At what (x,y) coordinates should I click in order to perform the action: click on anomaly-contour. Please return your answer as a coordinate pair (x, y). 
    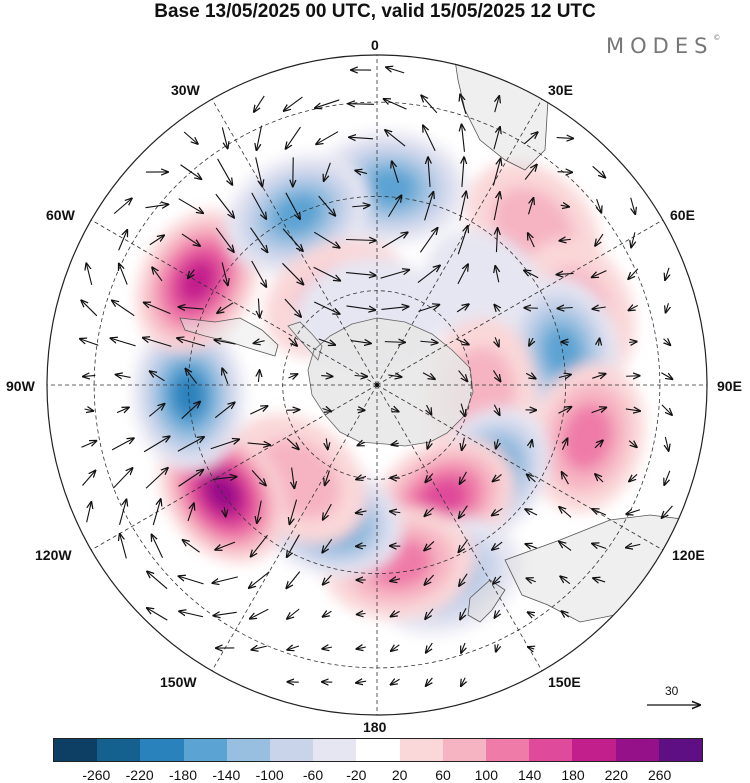
    Looking at the image, I should click on (587, 437).